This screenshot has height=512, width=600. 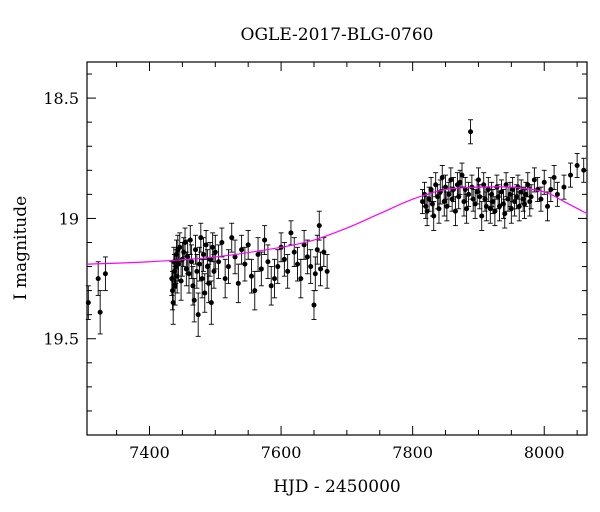 I want to click on chart-title: OGLE-2017-BLG-0760, so click(x=337, y=35).